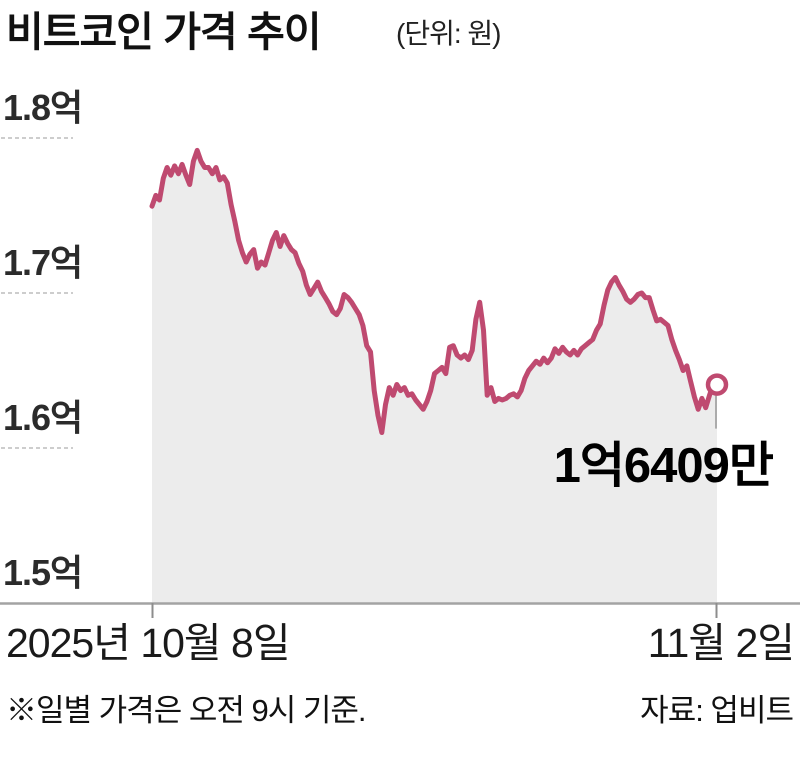  Describe the element at coordinates (42, 340) in the screenshot. I see `y-axis: 1.8억 1.7억 1.6억 1.5억` at that location.